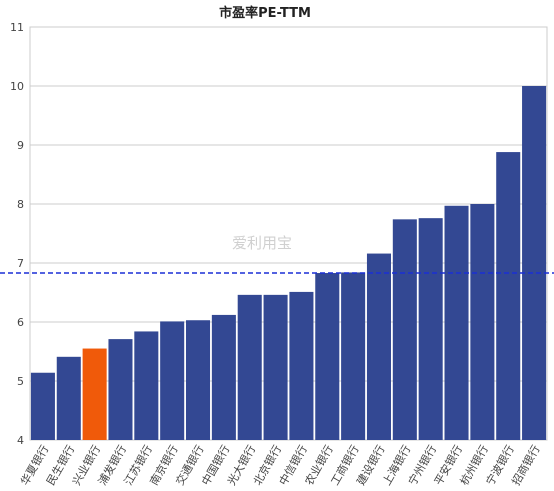 The height and width of the screenshot is (491, 554). I want to click on y-tick-label: 11, so click(17, 27).